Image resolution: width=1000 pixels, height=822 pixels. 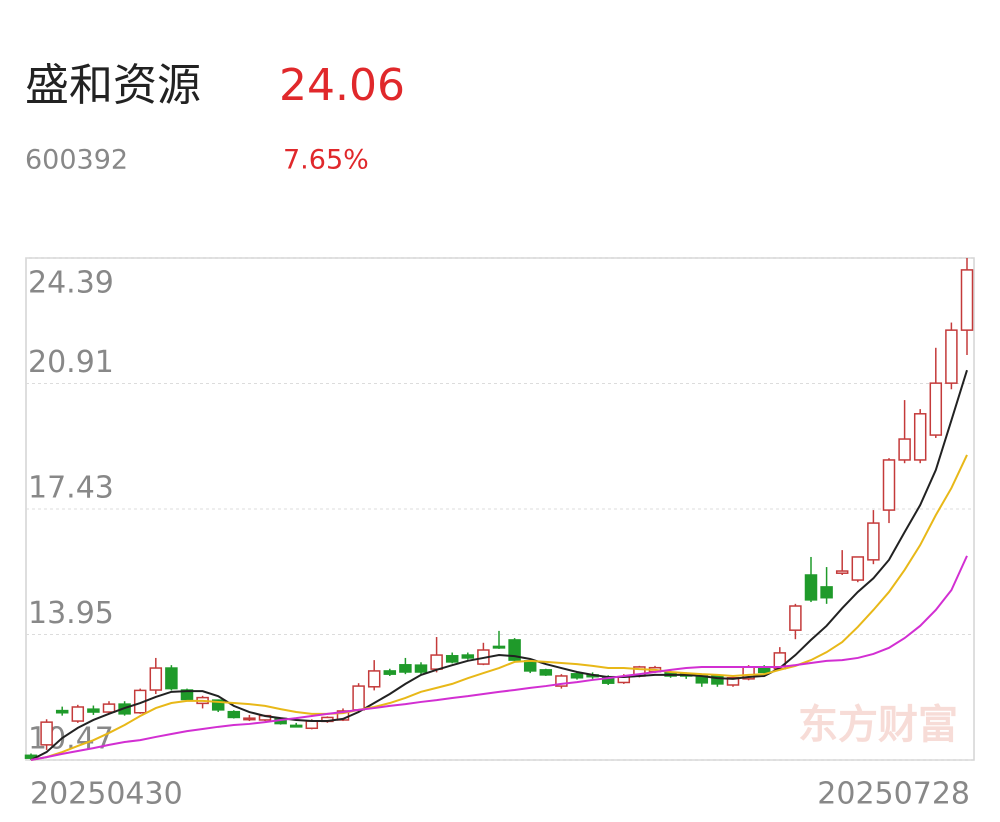 What do you see at coordinates (76, 160) in the screenshot?
I see `stock-code: 600392` at bounding box center [76, 160].